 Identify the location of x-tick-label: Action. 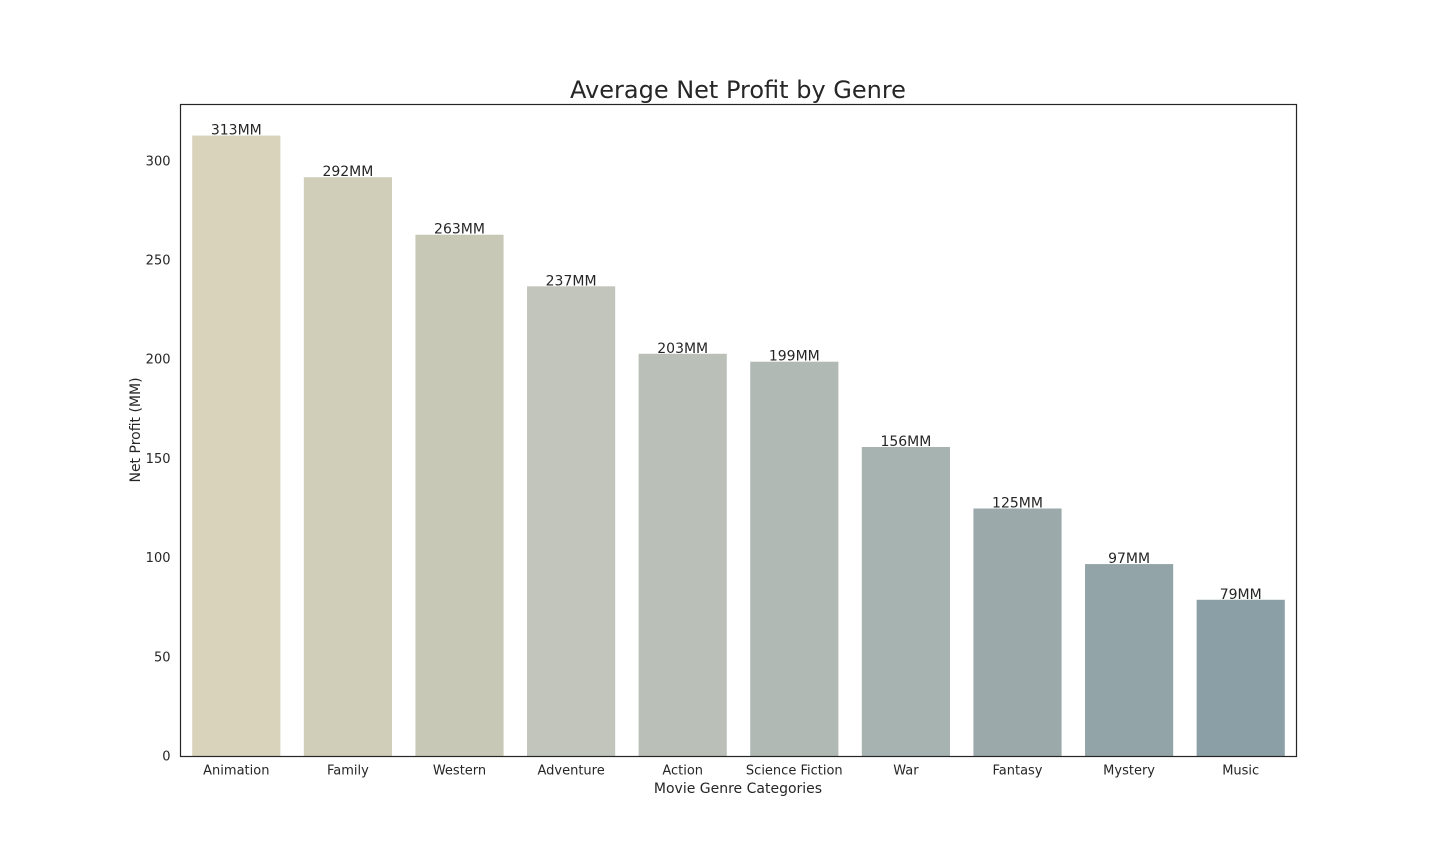
(682, 771).